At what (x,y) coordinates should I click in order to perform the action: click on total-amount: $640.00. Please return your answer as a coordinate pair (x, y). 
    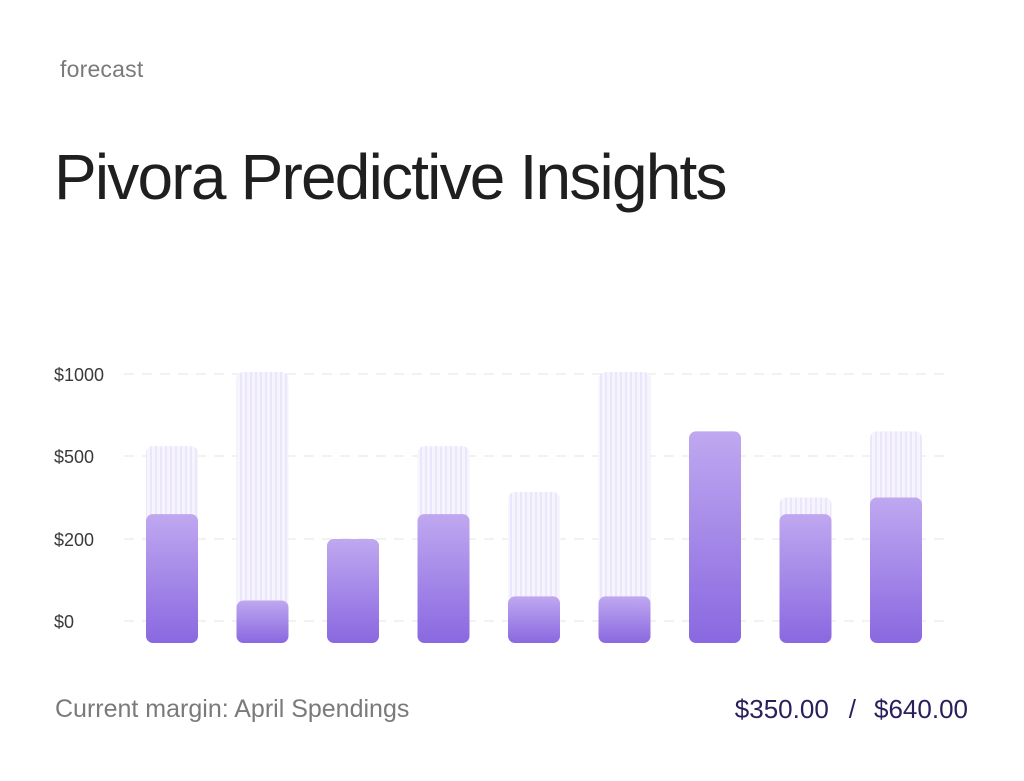
    Looking at the image, I should click on (921, 709).